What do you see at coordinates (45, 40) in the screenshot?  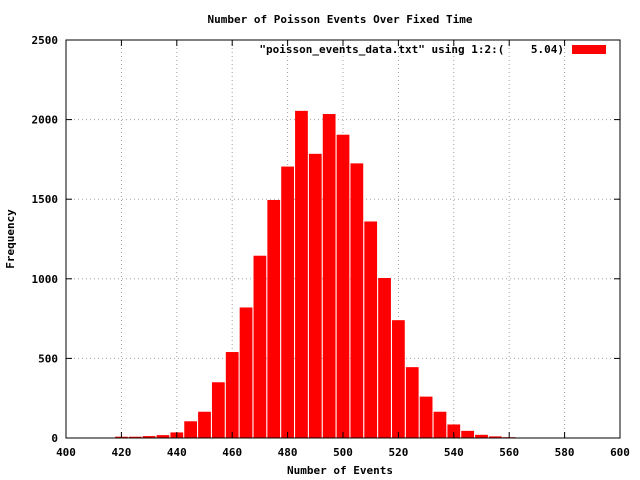 I see `y-tick-label: 2500` at bounding box center [45, 40].